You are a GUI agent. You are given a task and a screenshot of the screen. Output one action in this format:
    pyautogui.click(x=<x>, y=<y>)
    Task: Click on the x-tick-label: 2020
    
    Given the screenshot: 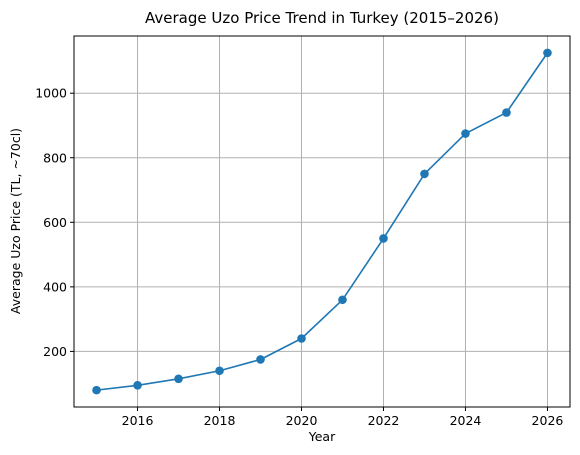 What is the action you would take?
    pyautogui.click(x=302, y=420)
    